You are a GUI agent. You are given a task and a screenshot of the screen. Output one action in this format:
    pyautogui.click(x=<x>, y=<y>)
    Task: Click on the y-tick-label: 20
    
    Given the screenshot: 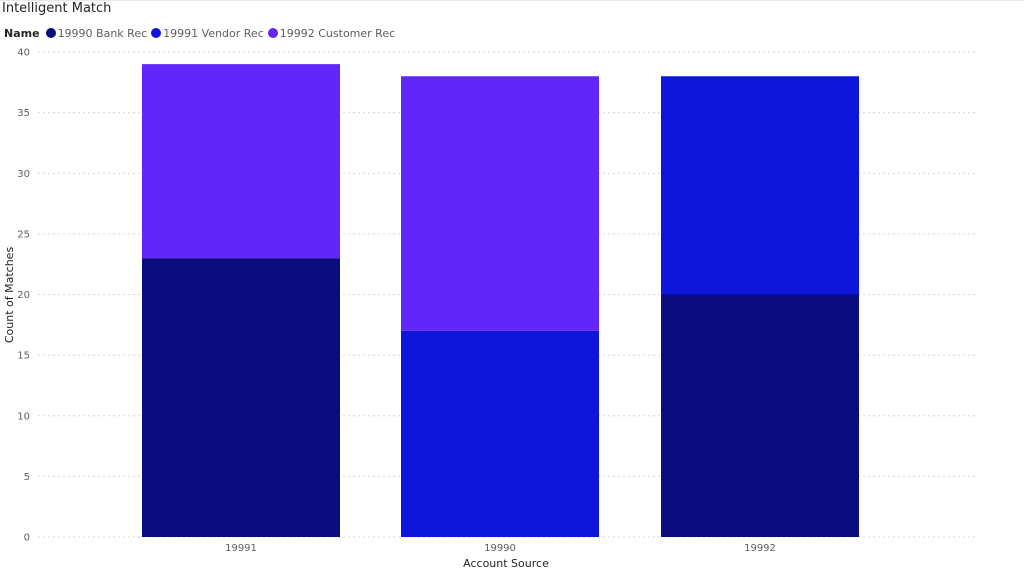 What is the action you would take?
    pyautogui.click(x=23, y=295)
    